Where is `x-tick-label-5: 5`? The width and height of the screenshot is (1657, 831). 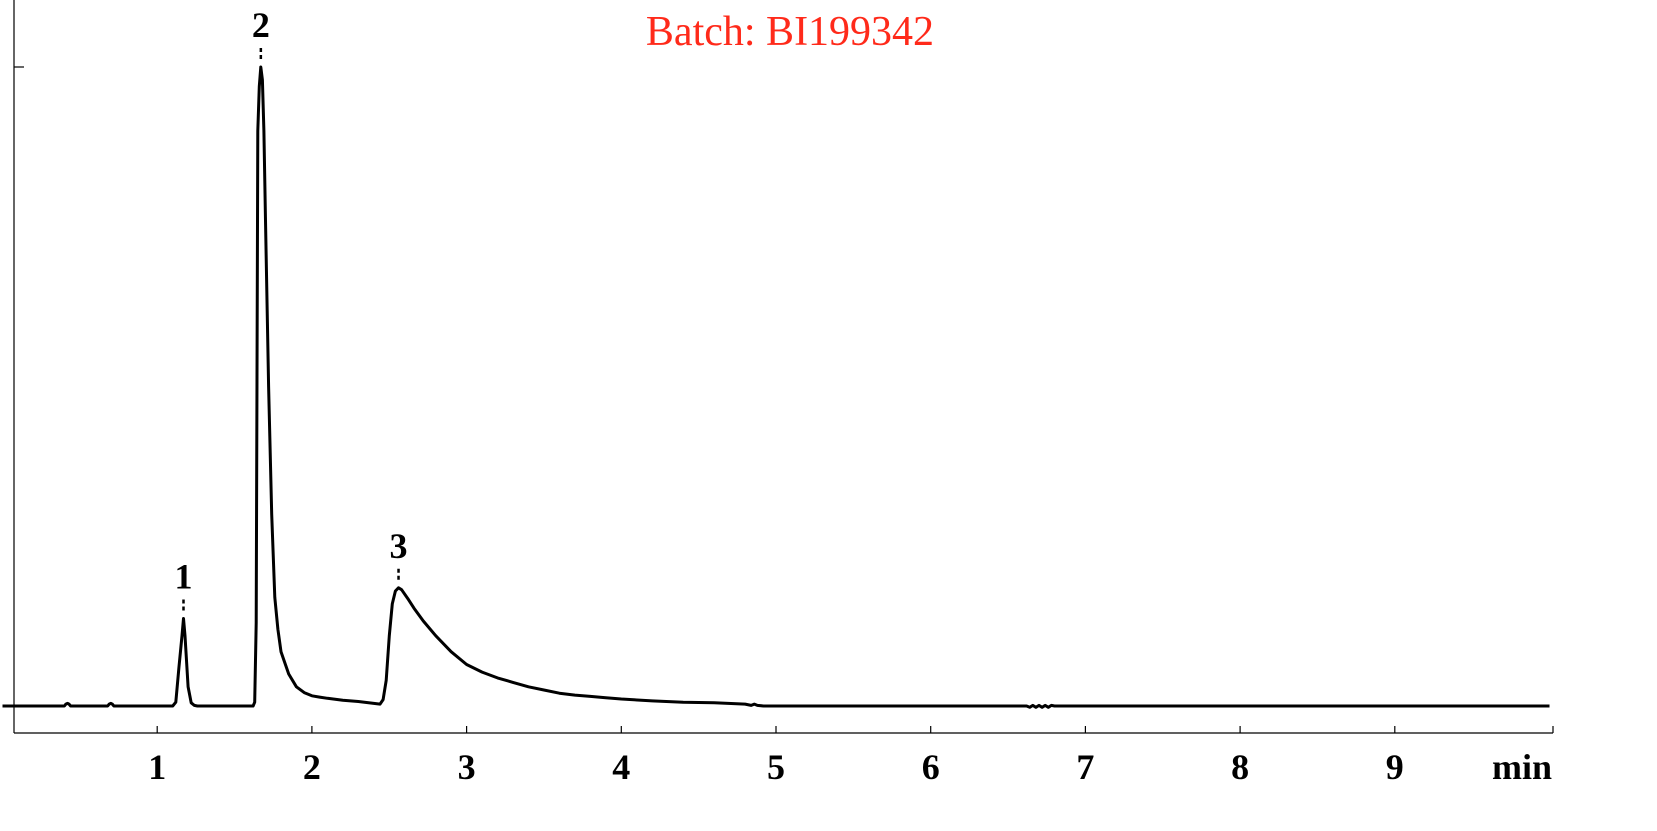 x-tick-label-5: 5 is located at coordinates (776, 767).